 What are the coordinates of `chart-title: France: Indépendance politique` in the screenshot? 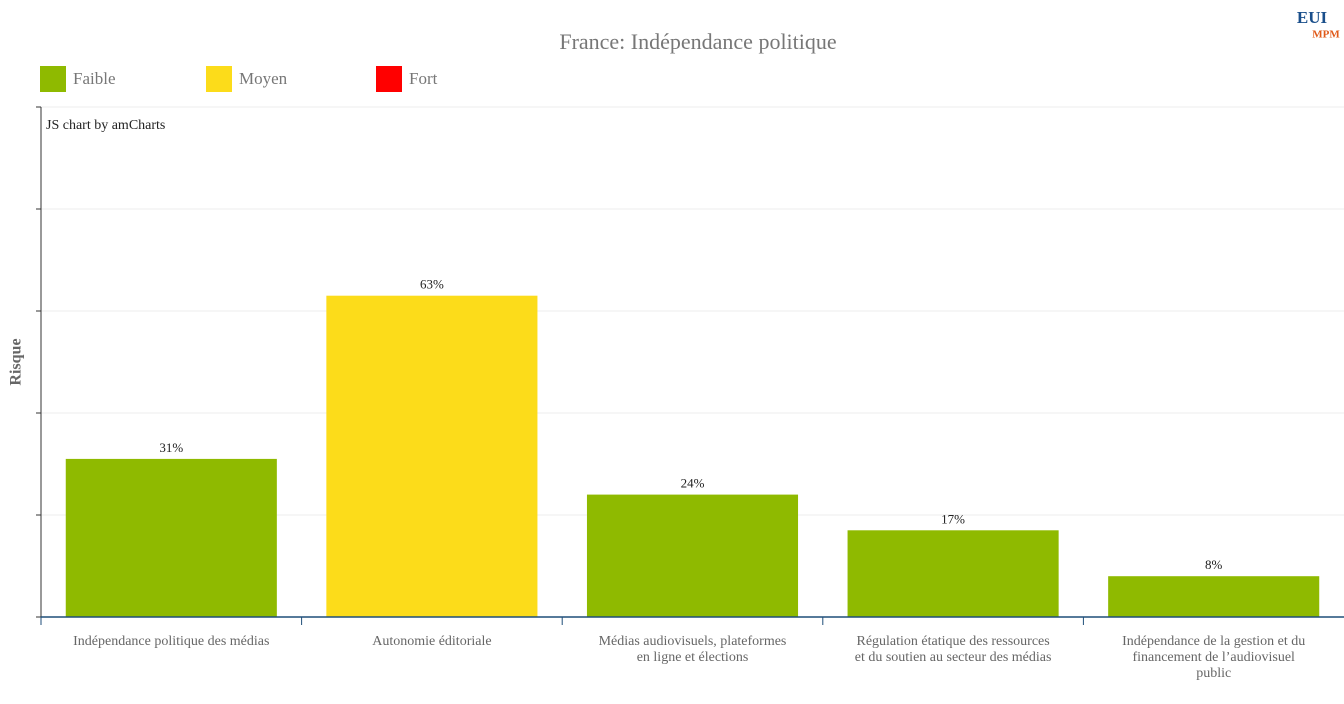 It's located at (697, 41).